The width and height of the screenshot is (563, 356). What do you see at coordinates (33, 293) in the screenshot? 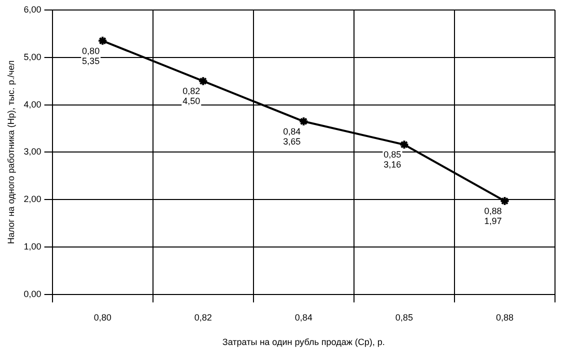
I see `y-tick-label: 0,00` at bounding box center [33, 293].